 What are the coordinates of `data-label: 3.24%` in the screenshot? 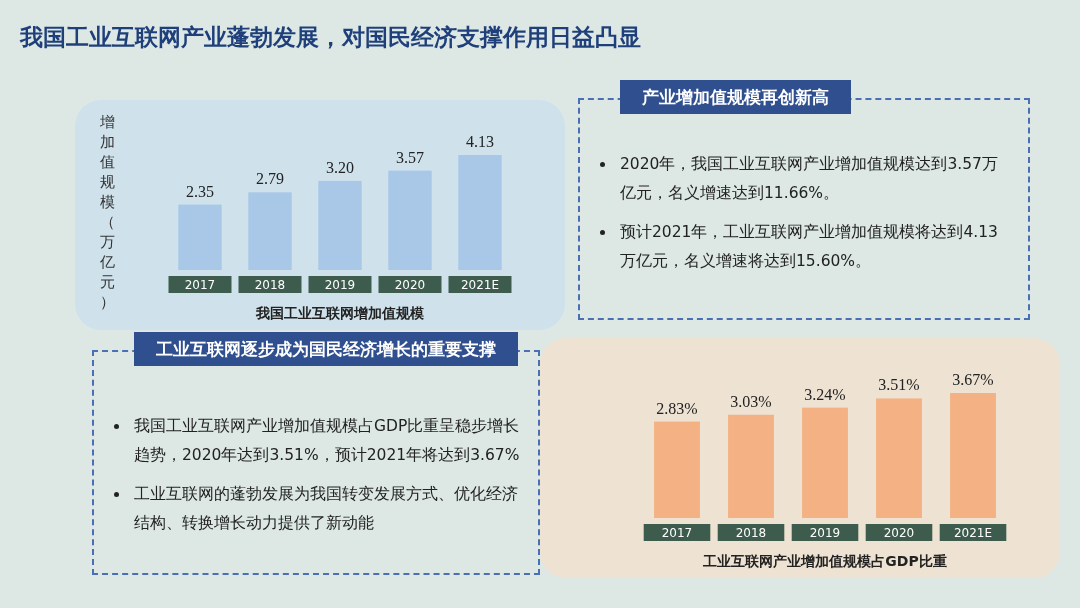 It's located at (825, 394).